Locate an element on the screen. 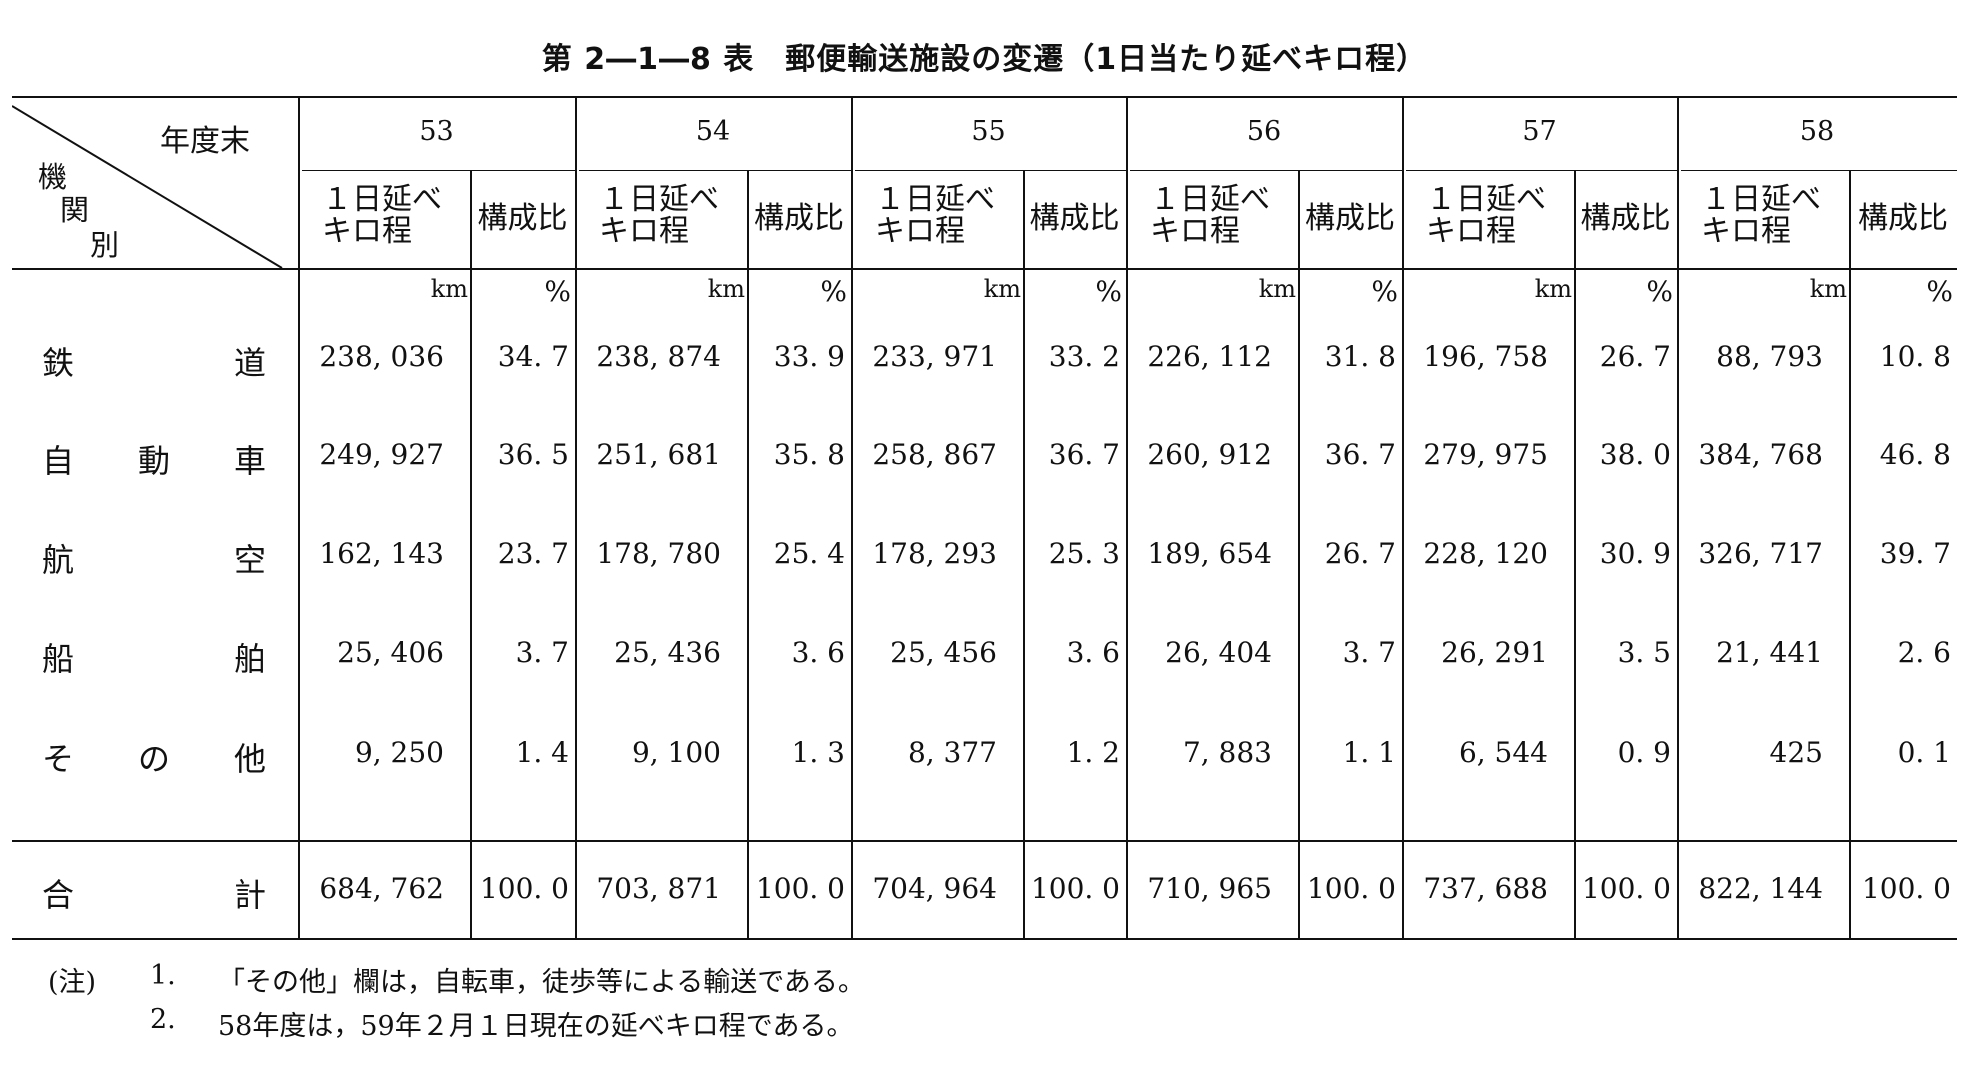  label-column-rule is located at coordinates (299, 517).